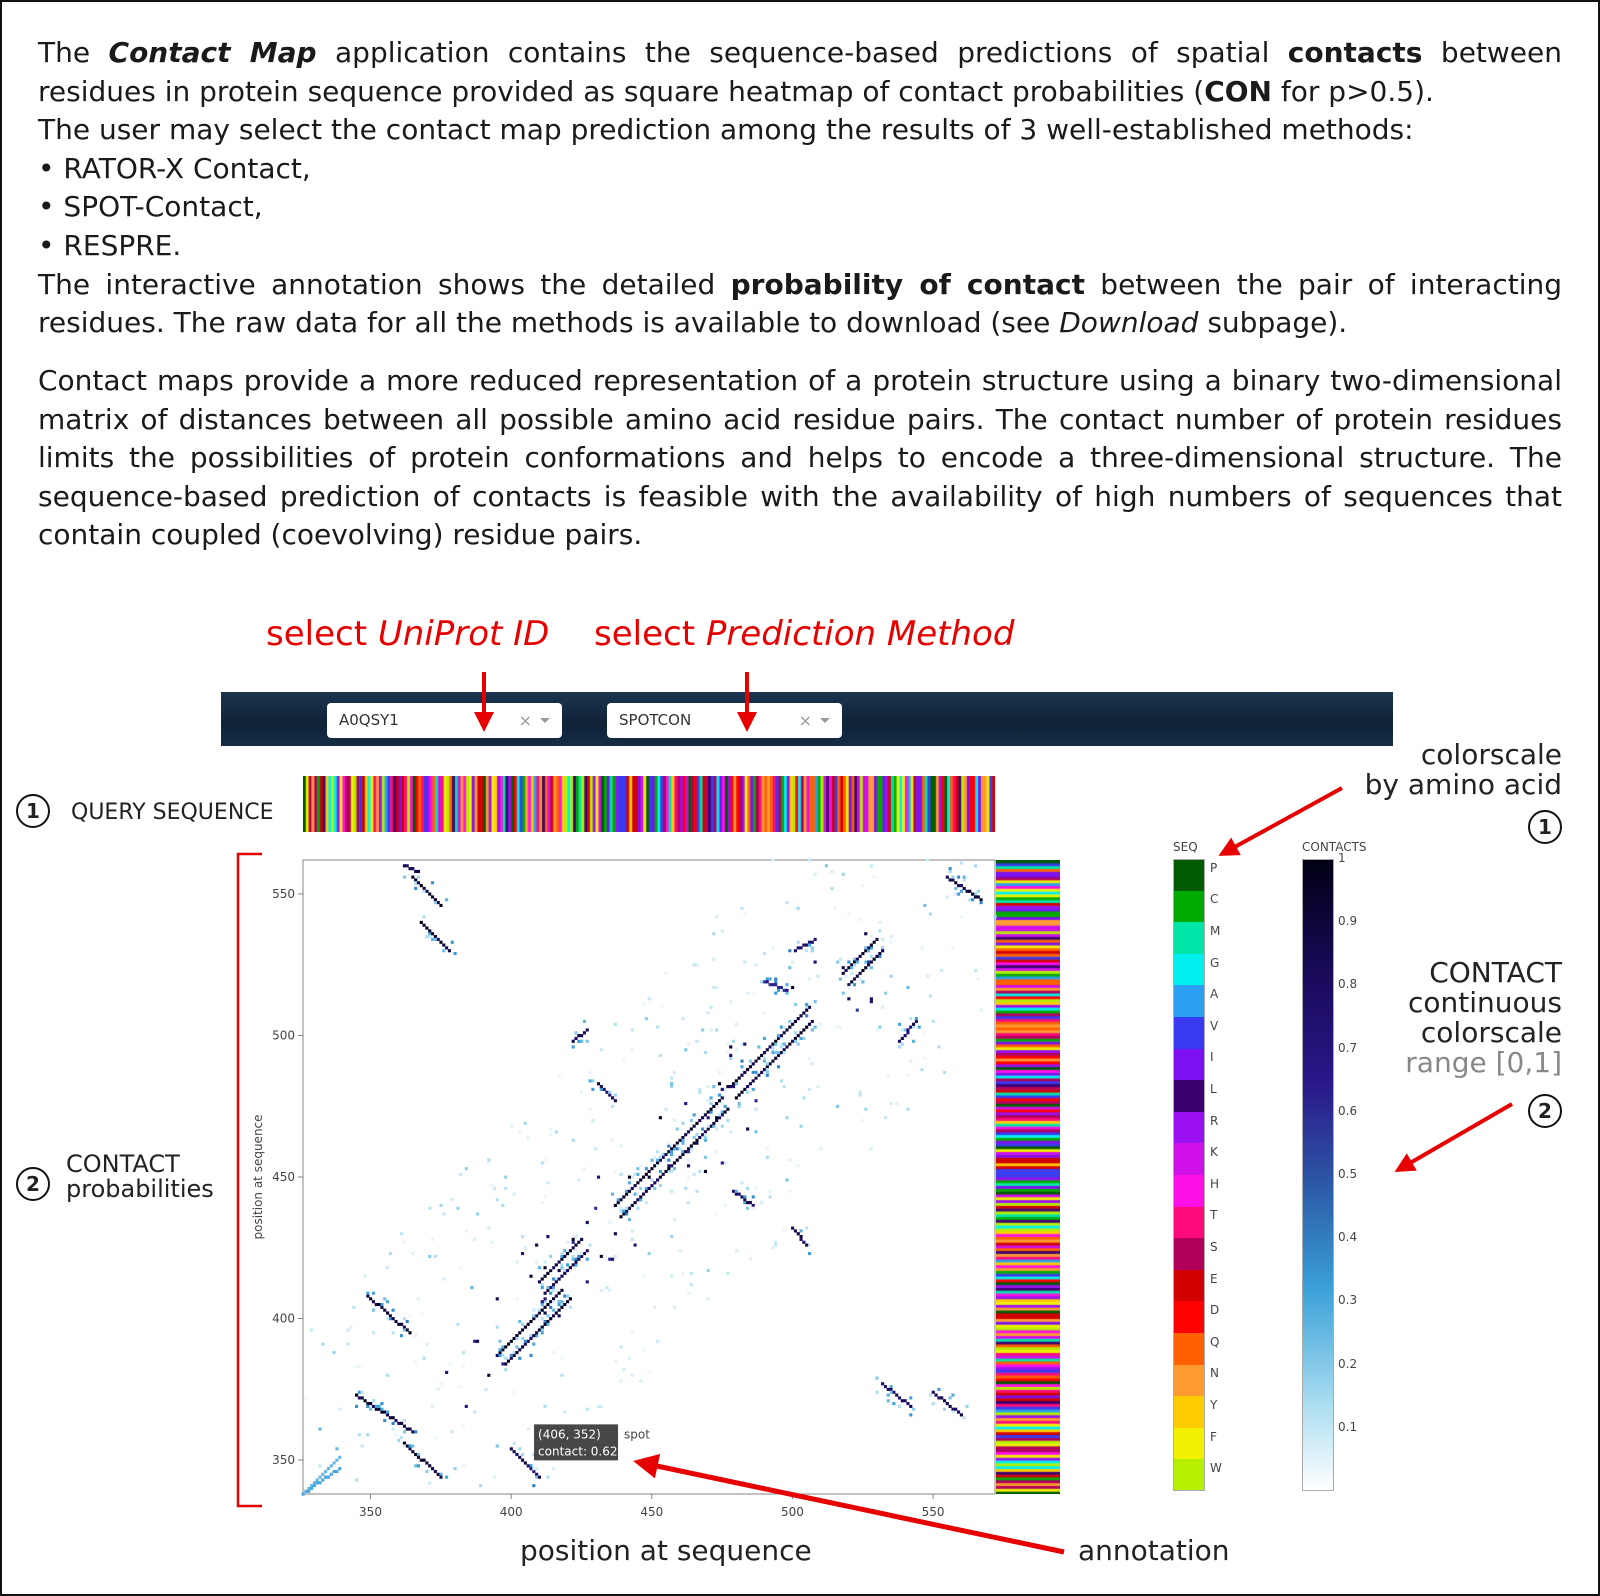  I want to click on seq-letter-label: P, so click(1214, 867).